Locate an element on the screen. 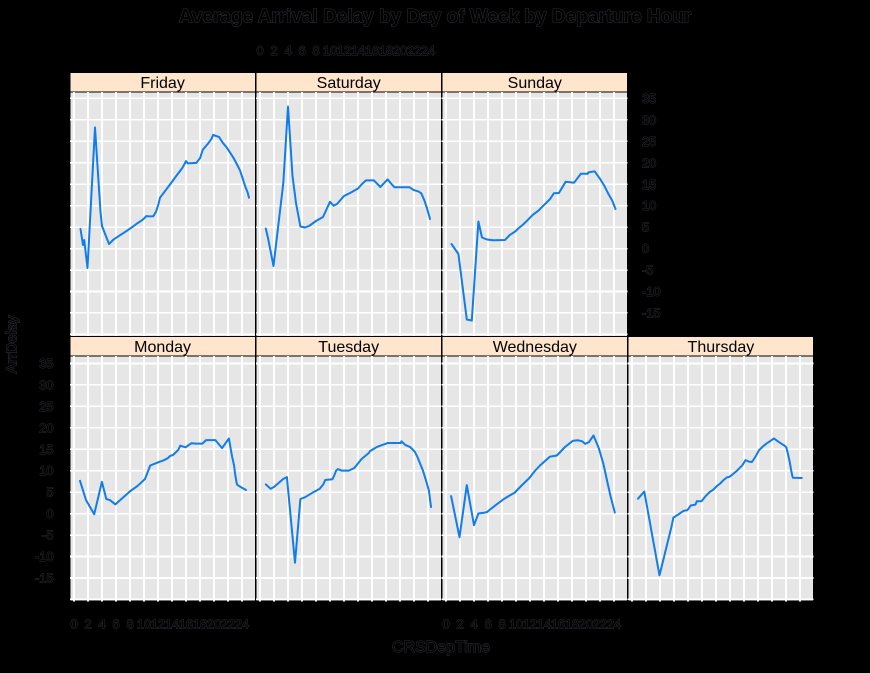 The height and width of the screenshot is (673, 870). svg-text: Friday is located at coordinates (162, 83).